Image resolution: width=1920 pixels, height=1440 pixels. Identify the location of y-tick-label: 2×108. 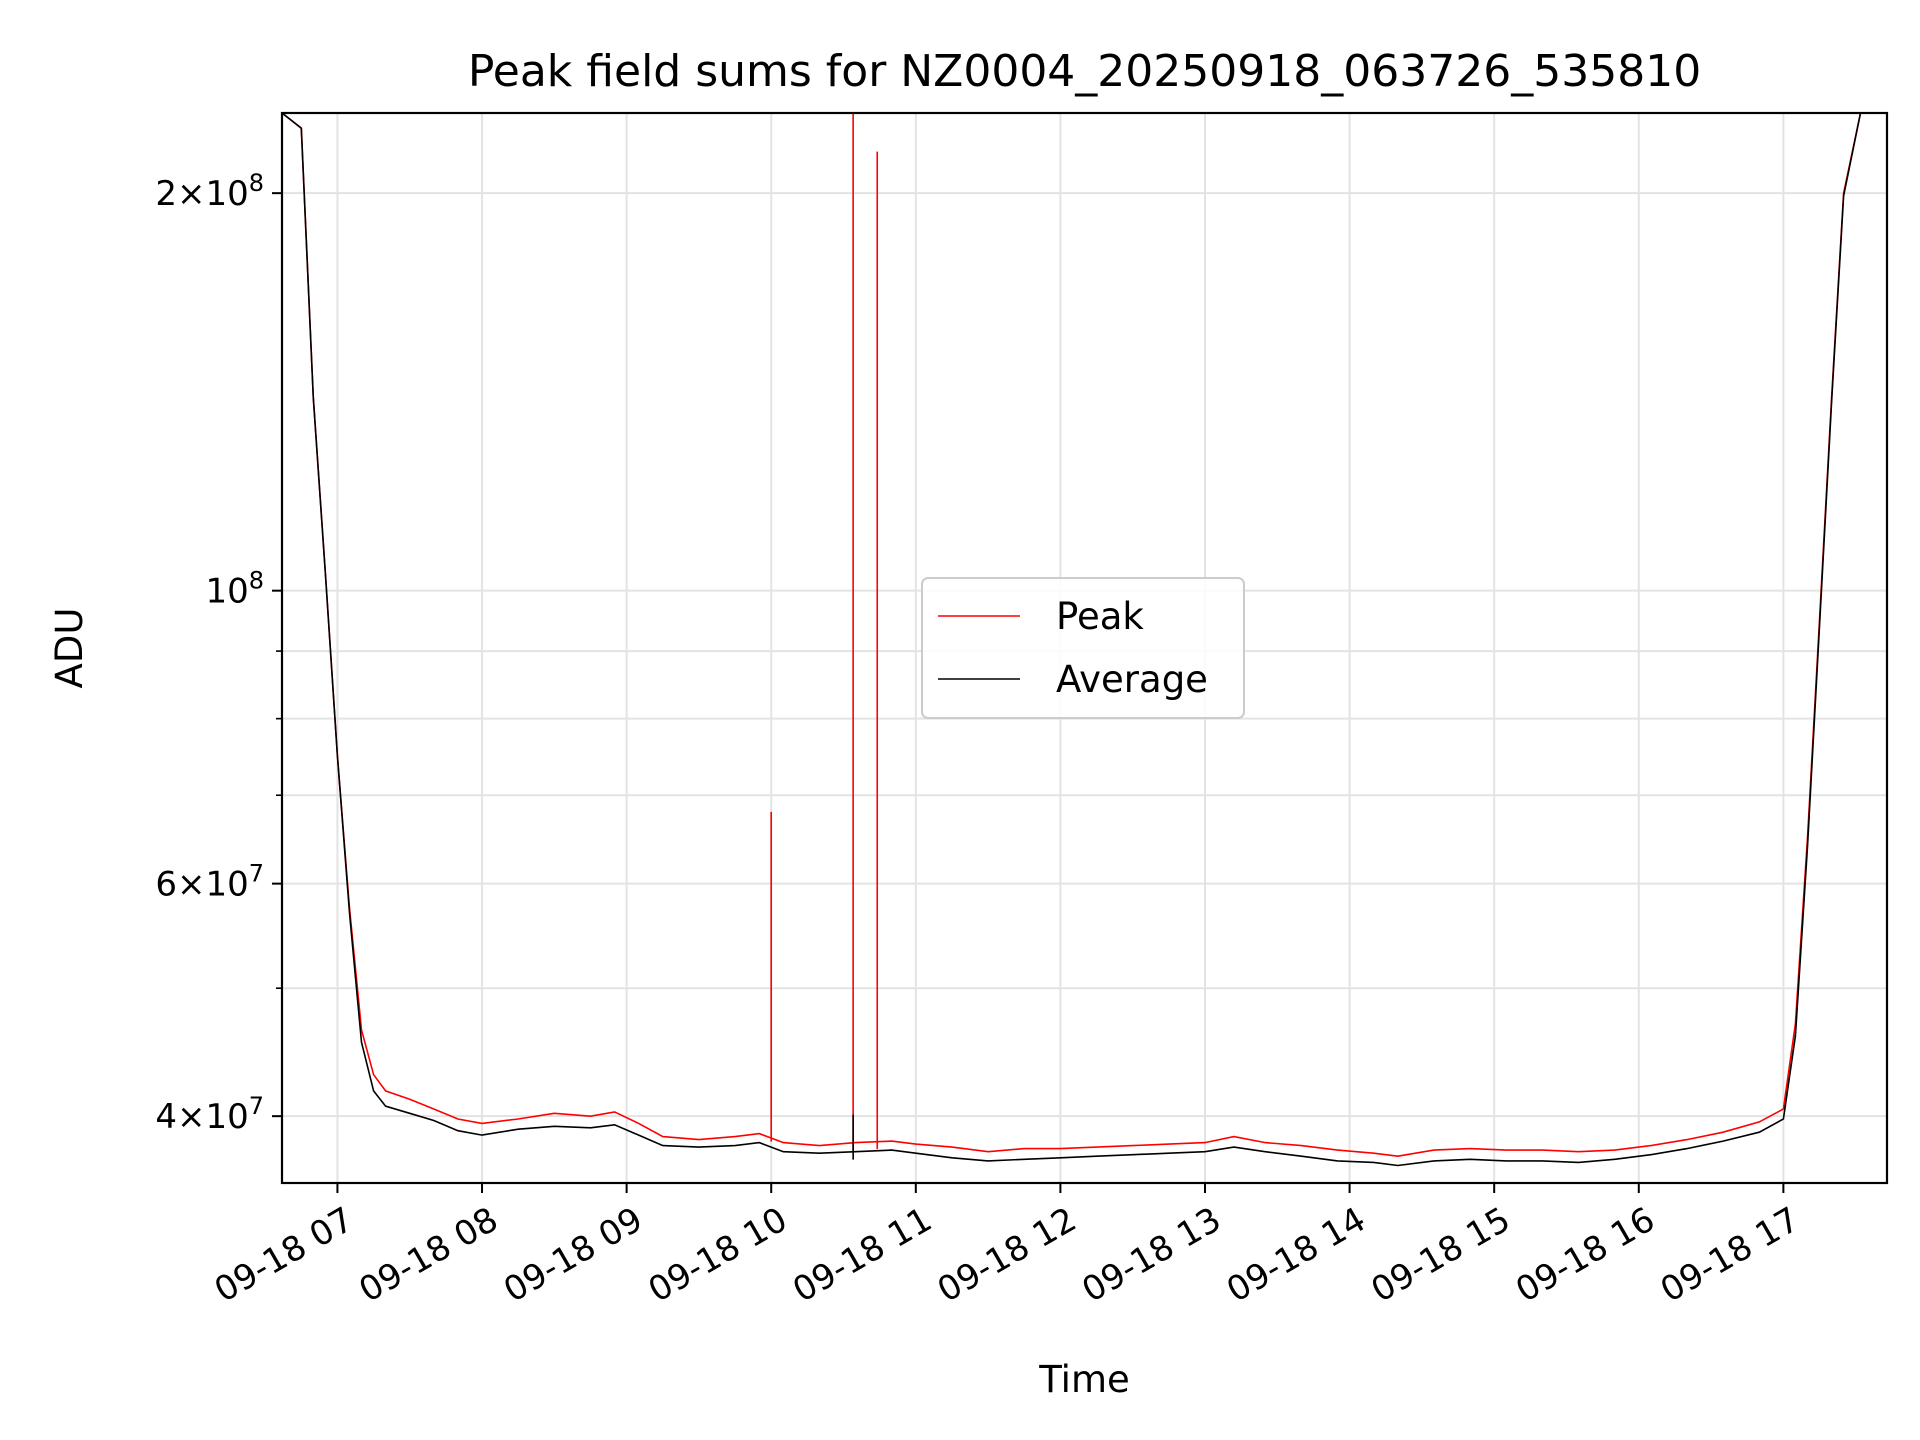
(209, 191).